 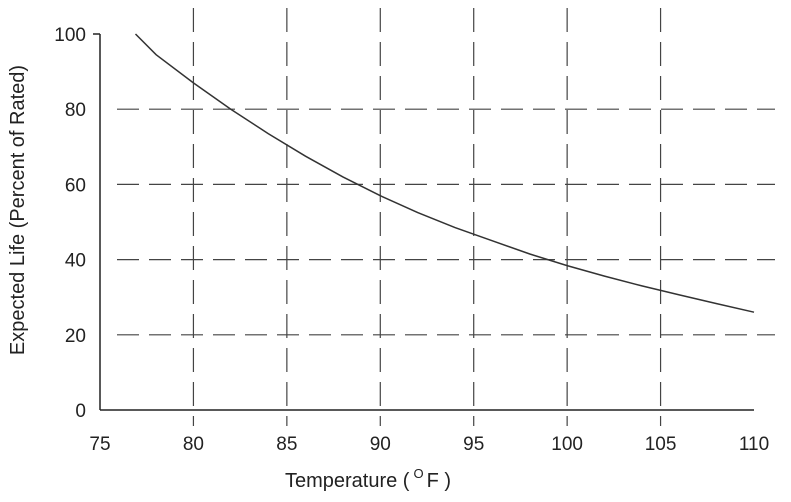 I want to click on x-axis-label: Temperature (O F ), so click(x=368, y=479).